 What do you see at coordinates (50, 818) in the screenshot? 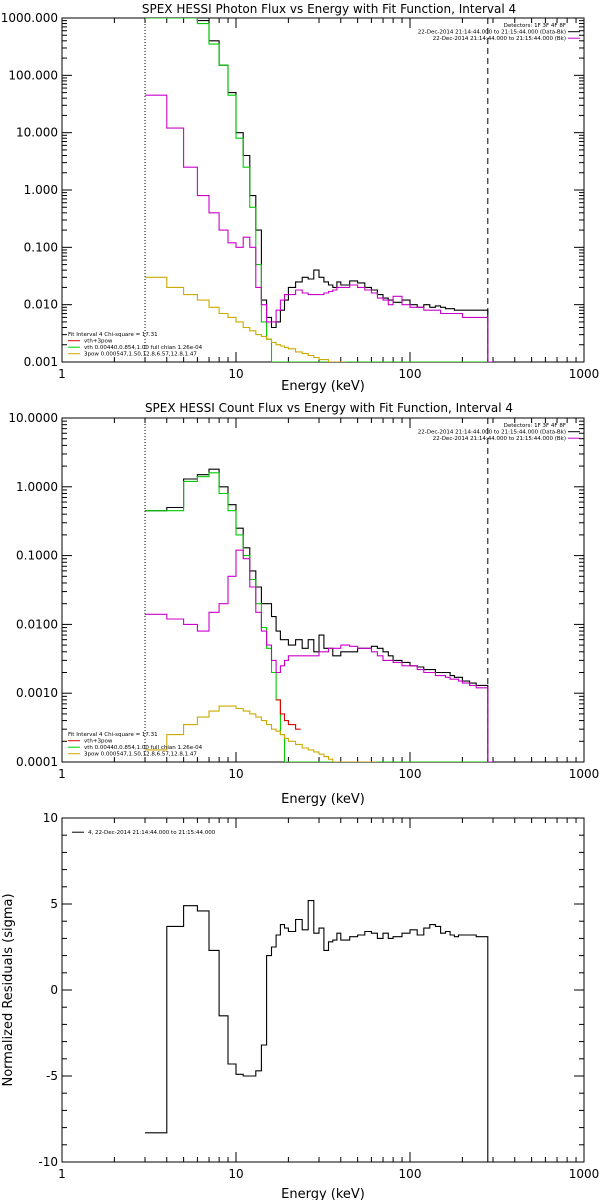
I see `y-tick-label: 10` at bounding box center [50, 818].